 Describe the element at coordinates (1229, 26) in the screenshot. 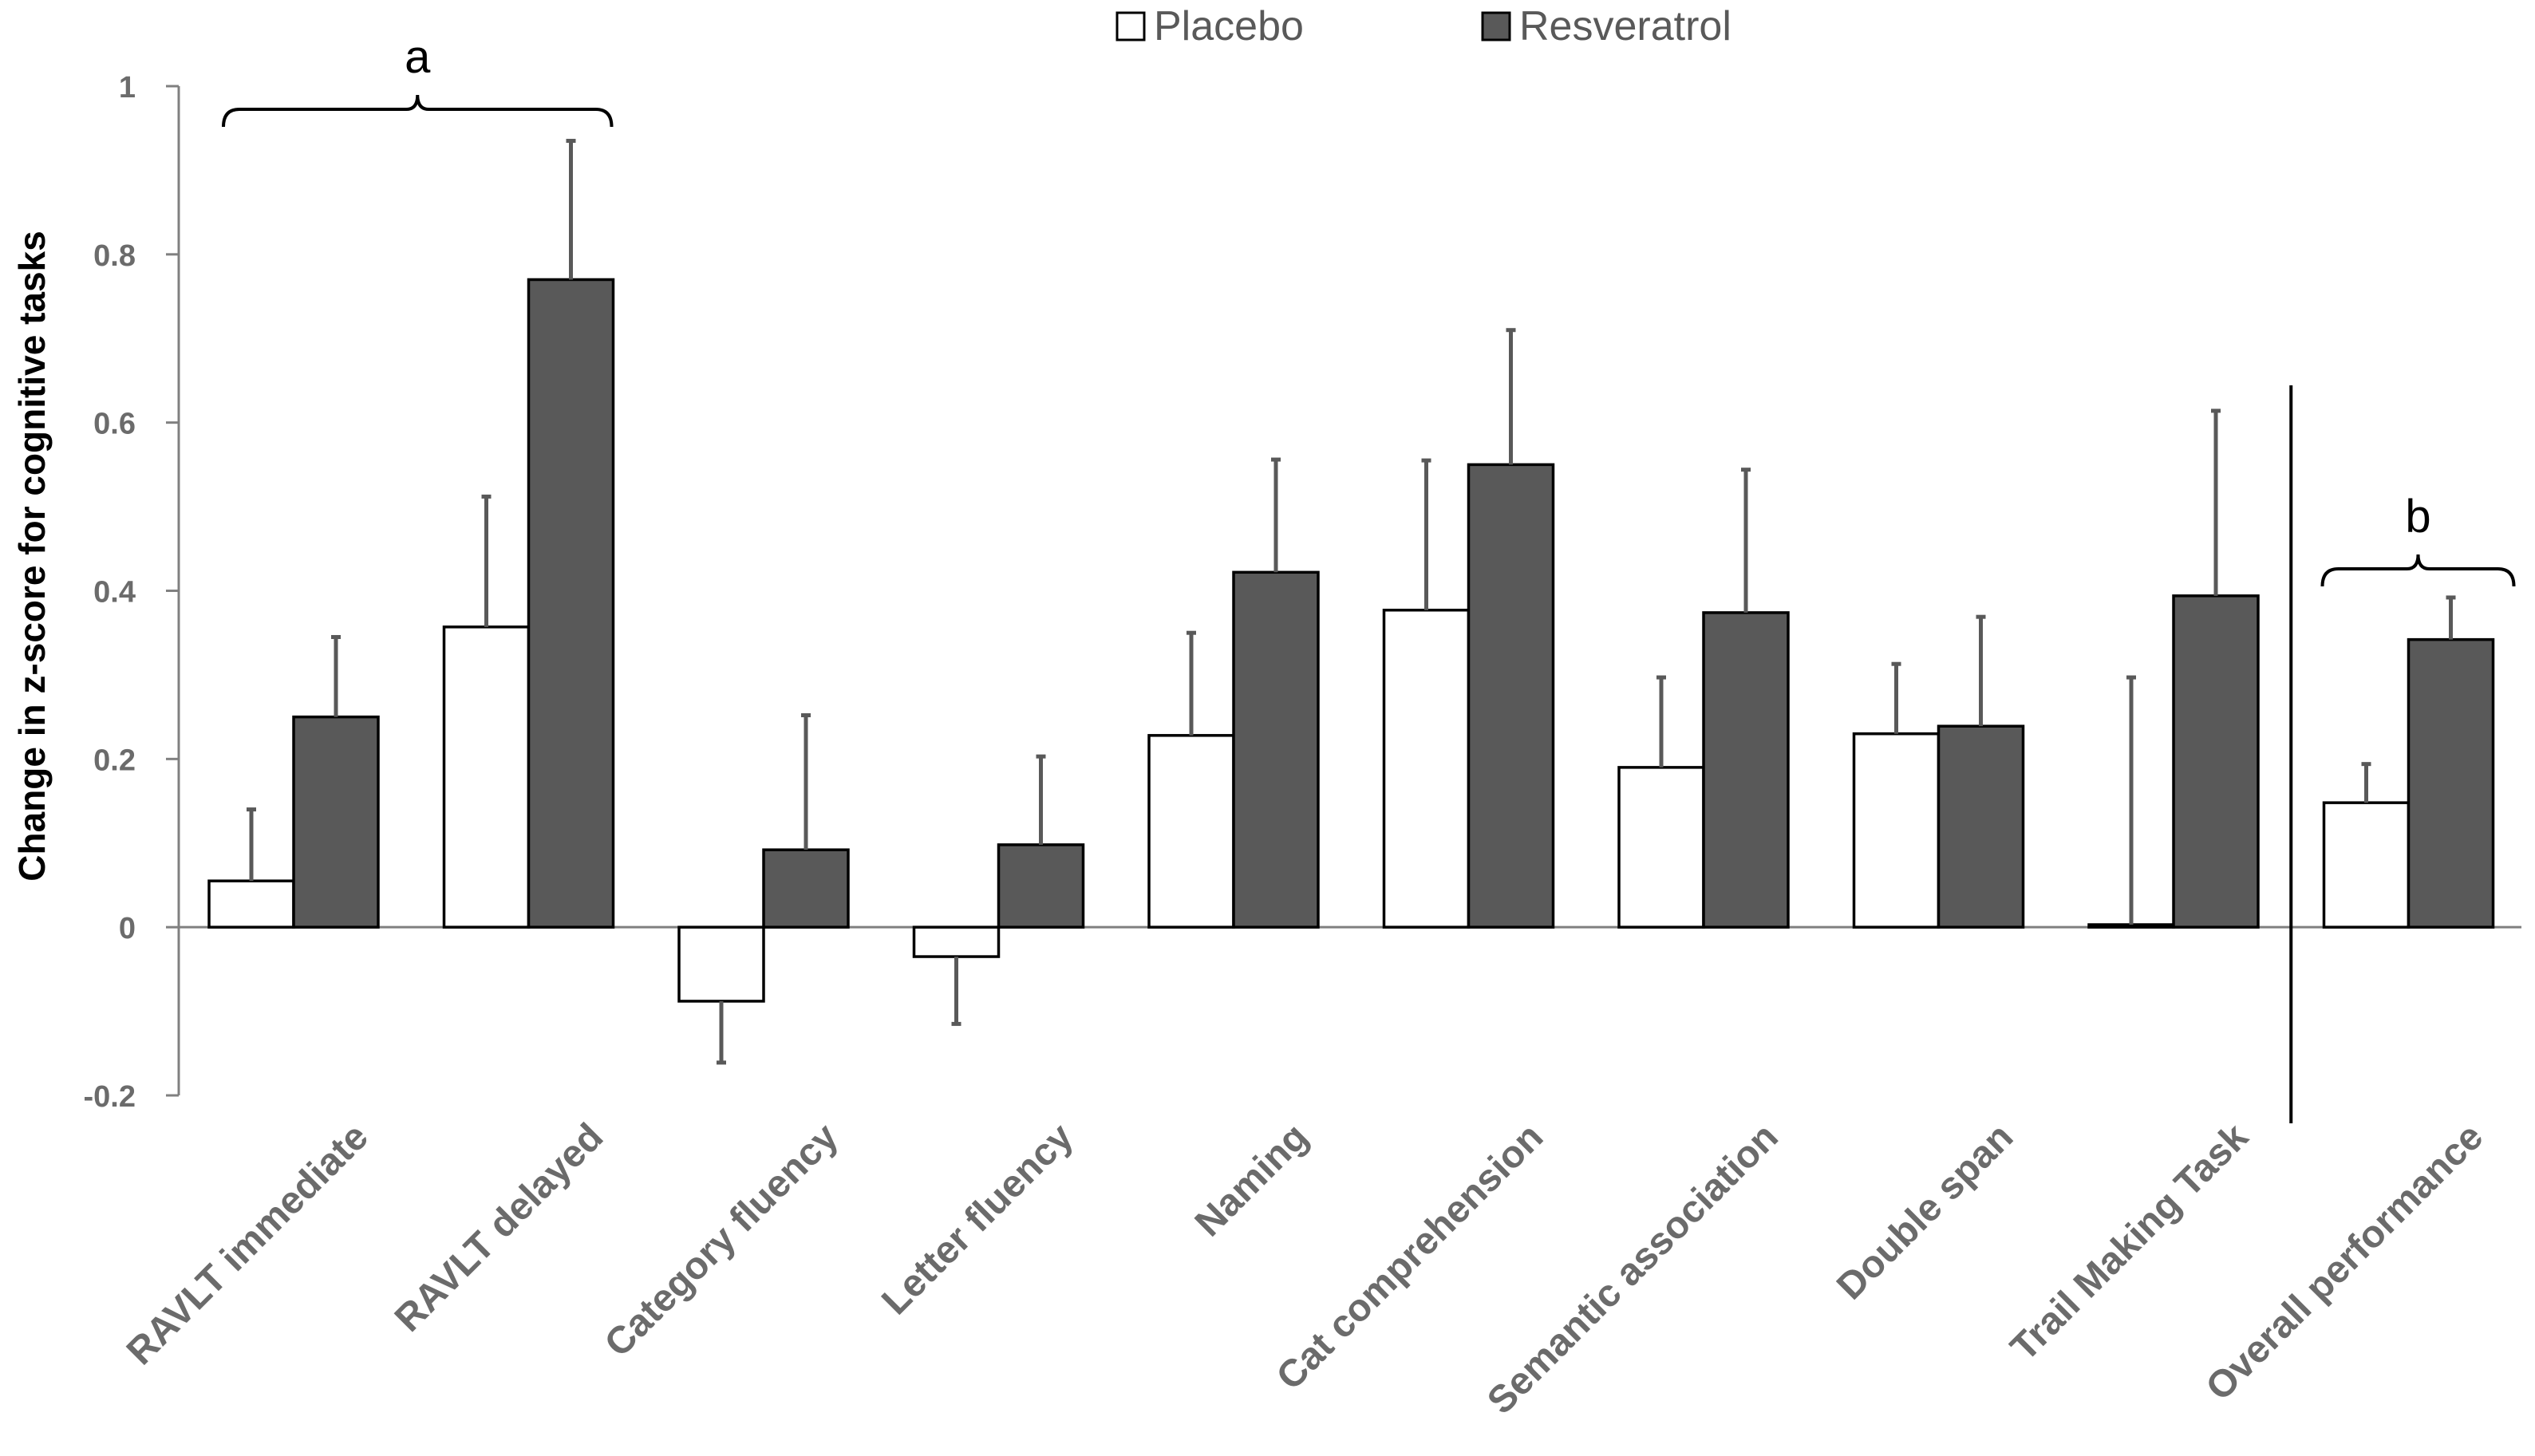

I see `legend-placebo-label: Placebo` at that location.